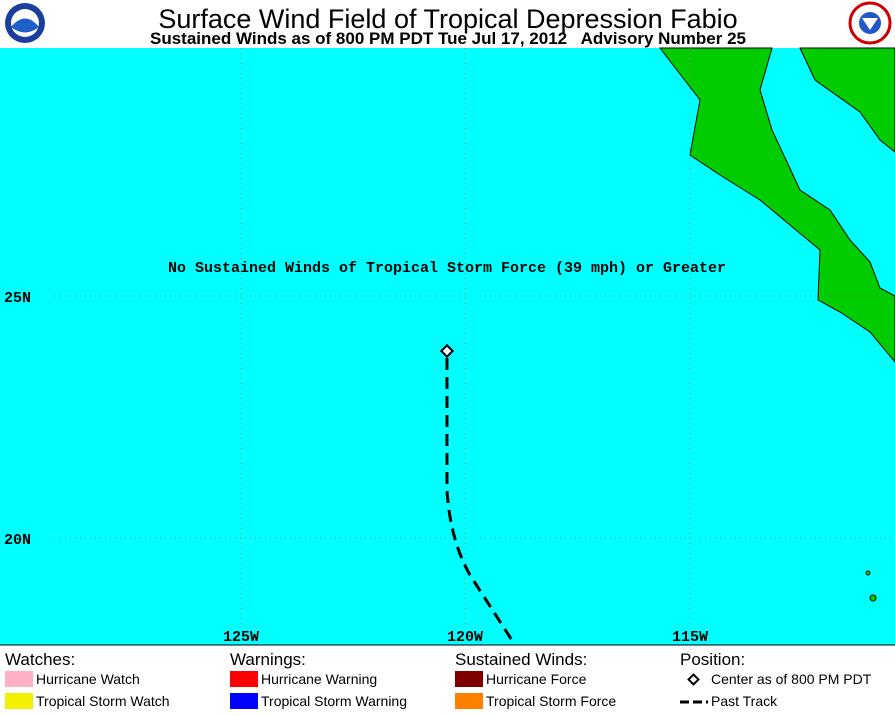 This screenshot has height=716, width=895. I want to click on legend-heading: Warnings:, so click(268, 659).